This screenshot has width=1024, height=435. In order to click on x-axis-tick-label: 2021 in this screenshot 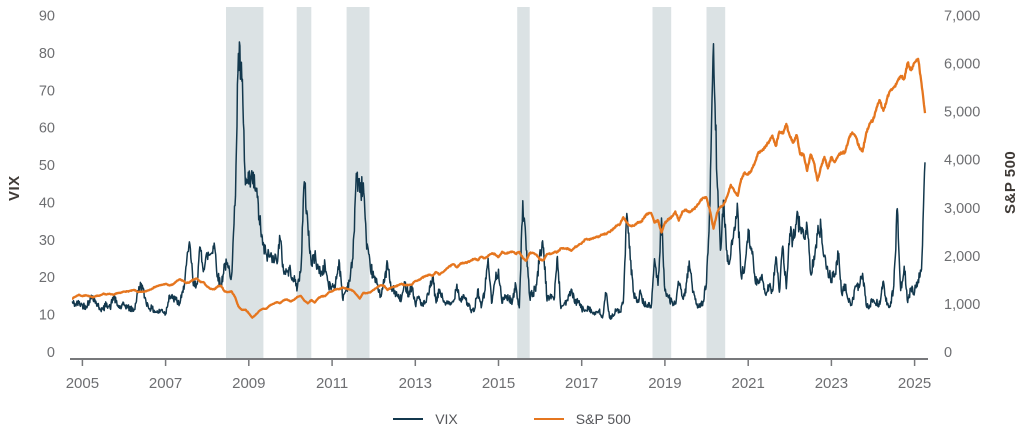, I will do `click(748, 383)`.